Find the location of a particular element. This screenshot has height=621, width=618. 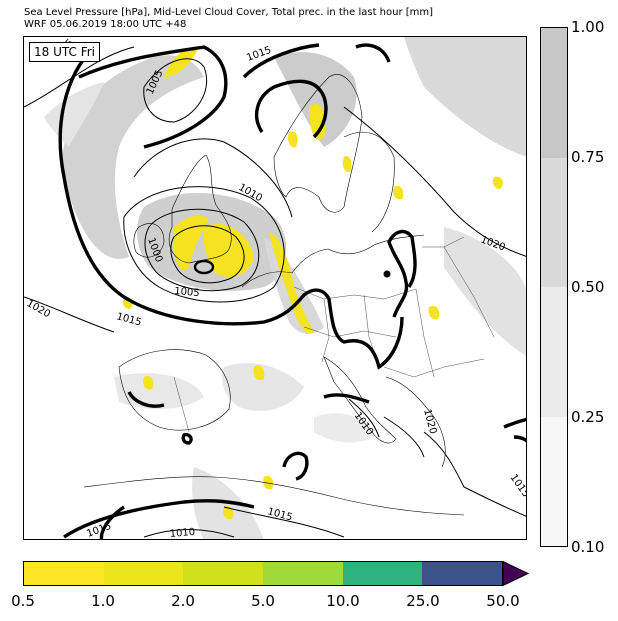

cloud-tick-label: 0.50 is located at coordinates (588, 287).